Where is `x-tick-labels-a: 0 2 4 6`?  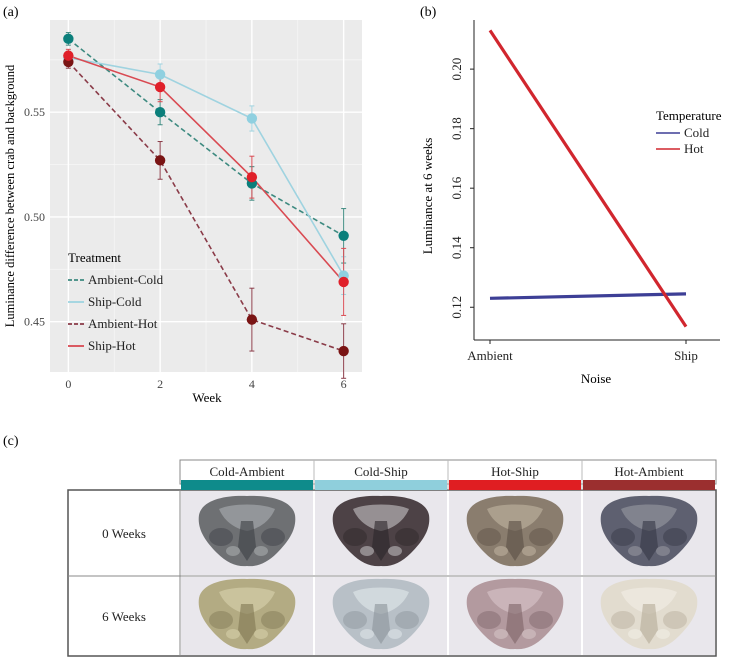
x-tick-labels-a: 0 2 4 6 is located at coordinates (205, 384).